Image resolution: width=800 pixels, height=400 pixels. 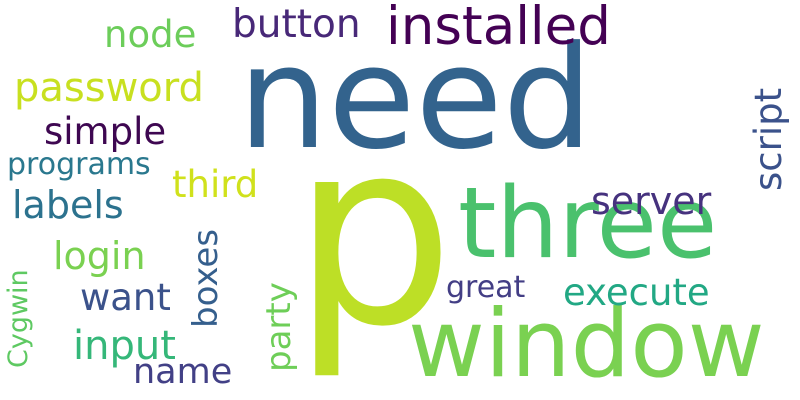 I want to click on word-name: name, so click(x=183, y=372).